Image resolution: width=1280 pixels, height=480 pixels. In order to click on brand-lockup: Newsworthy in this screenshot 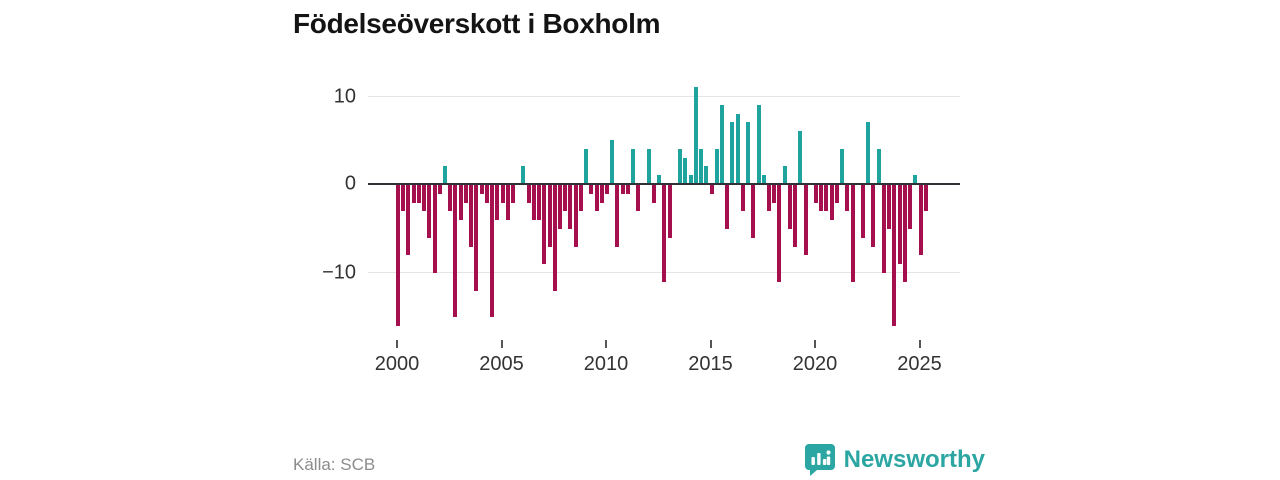, I will do `click(894, 460)`.